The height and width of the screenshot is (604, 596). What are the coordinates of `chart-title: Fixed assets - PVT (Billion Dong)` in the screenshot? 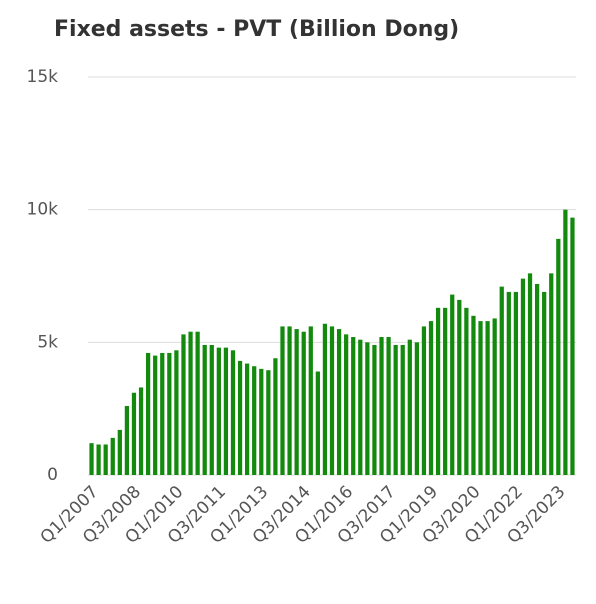 It's located at (256, 29).